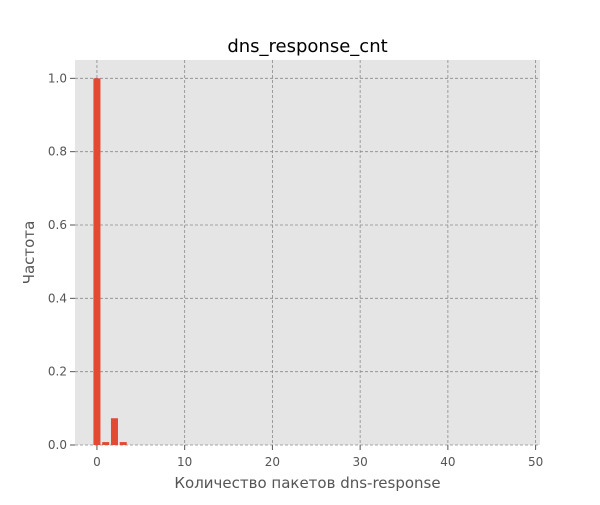 This screenshot has height=505, width=600. What do you see at coordinates (57, 78) in the screenshot?
I see `y-tick-label: 1.0` at bounding box center [57, 78].